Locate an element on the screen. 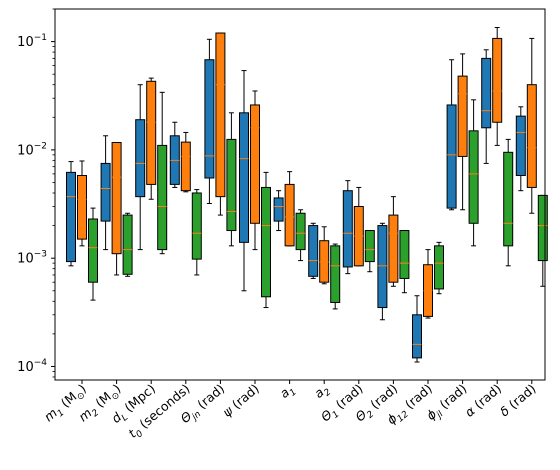 This screenshot has height=470, width=560. y-axis: 10−410−310−210−1 is located at coordinates (36, 193).